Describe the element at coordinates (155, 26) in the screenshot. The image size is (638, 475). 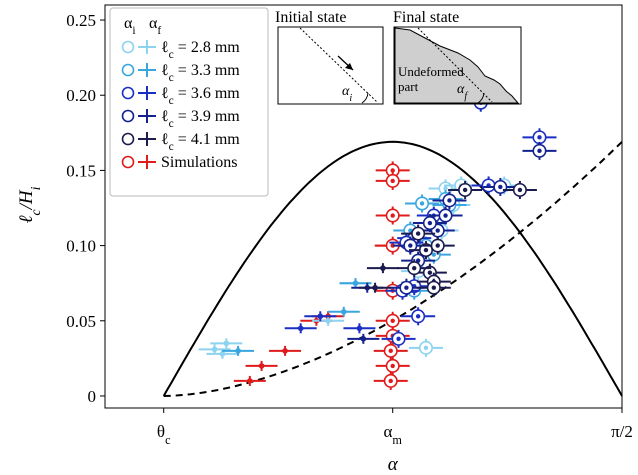
I see `legend-header-final: αf` at that location.